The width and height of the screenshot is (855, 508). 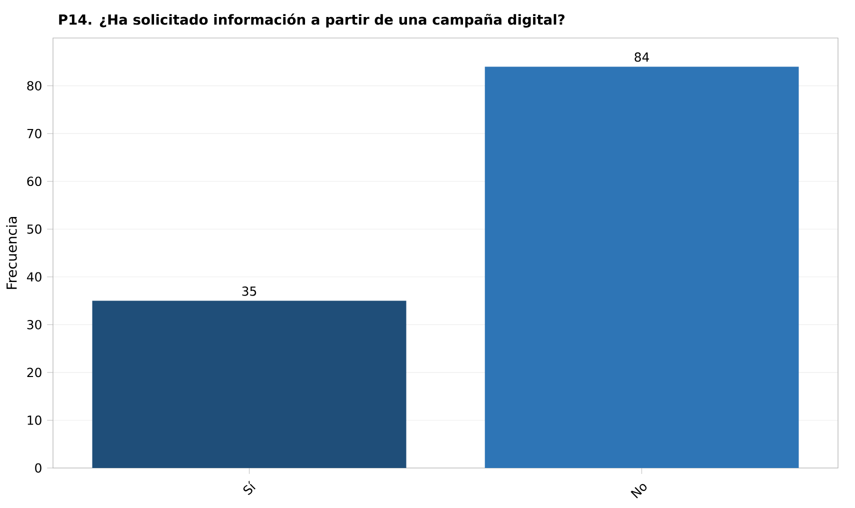 What do you see at coordinates (311, 21) in the screenshot?
I see `chart-title: P14. ¿Ha solicitado información a partir de una campaña digital?` at bounding box center [311, 21].